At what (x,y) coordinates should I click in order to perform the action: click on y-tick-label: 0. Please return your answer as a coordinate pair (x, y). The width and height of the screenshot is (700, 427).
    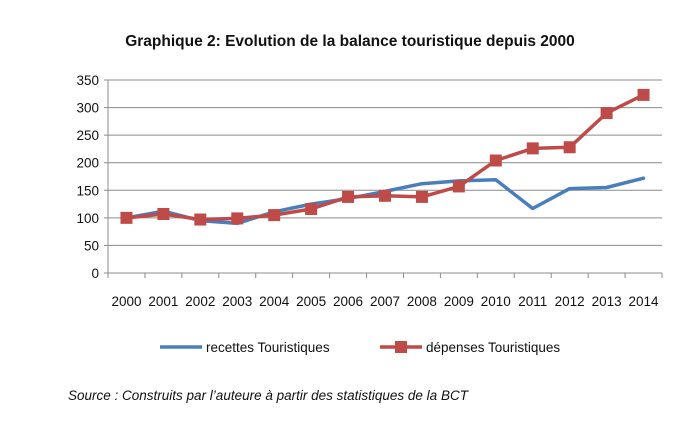
    Looking at the image, I should click on (95, 273).